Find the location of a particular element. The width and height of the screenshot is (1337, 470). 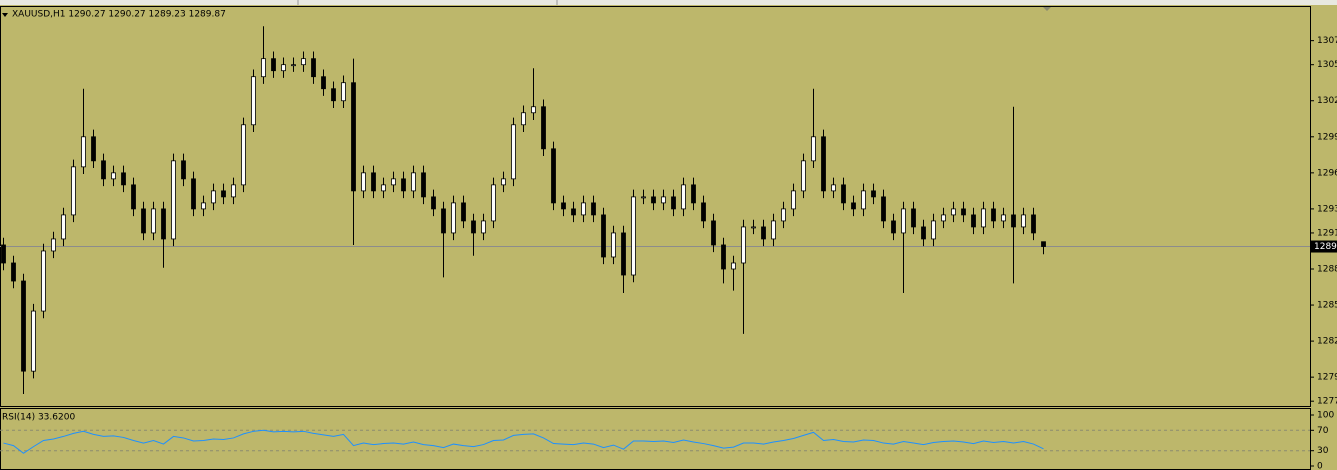

y-tick-label: 1302 is located at coordinates (1327, 101).